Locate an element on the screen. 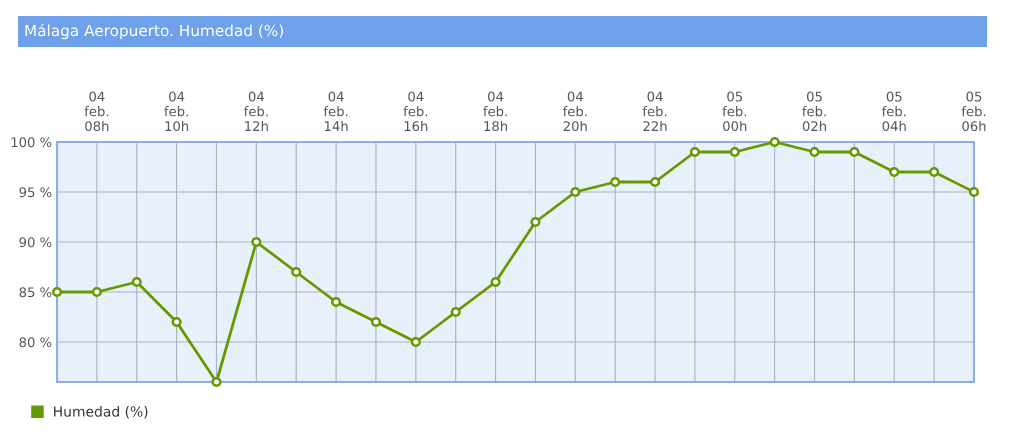 The height and width of the screenshot is (444, 1010). y-tick-label: 85 % is located at coordinates (35, 292).